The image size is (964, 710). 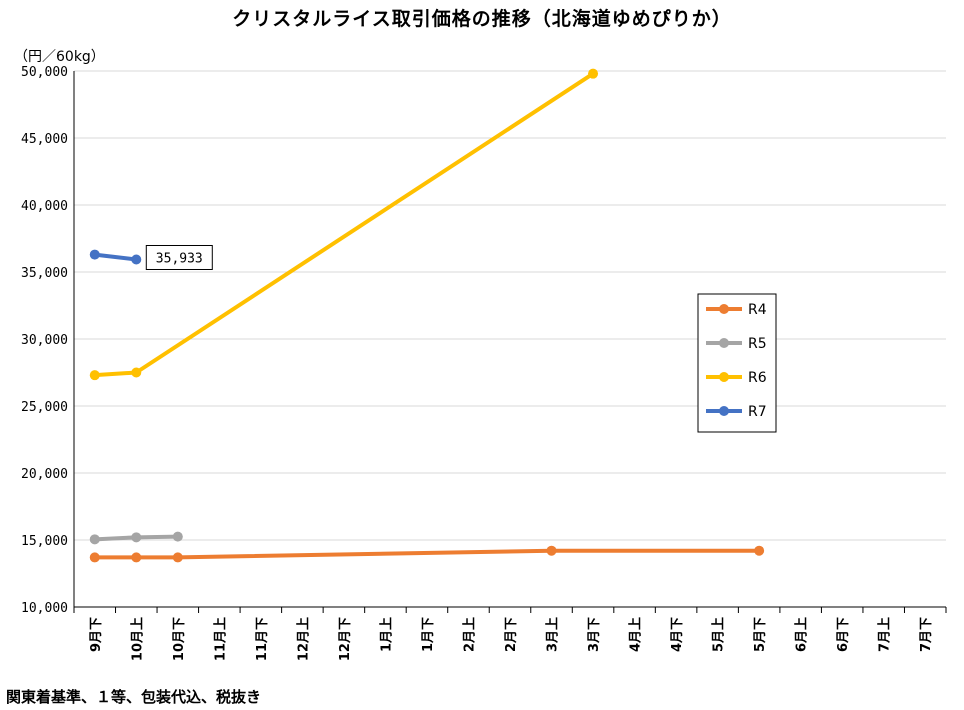 What do you see at coordinates (137, 639) in the screenshot?
I see `x-tick-label: 10月上` at bounding box center [137, 639].